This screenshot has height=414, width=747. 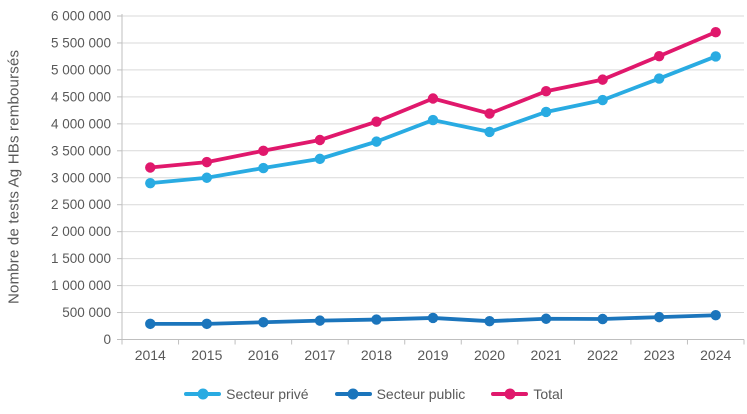 I want to click on data-point-secteur-prive-2014, so click(x=150, y=183).